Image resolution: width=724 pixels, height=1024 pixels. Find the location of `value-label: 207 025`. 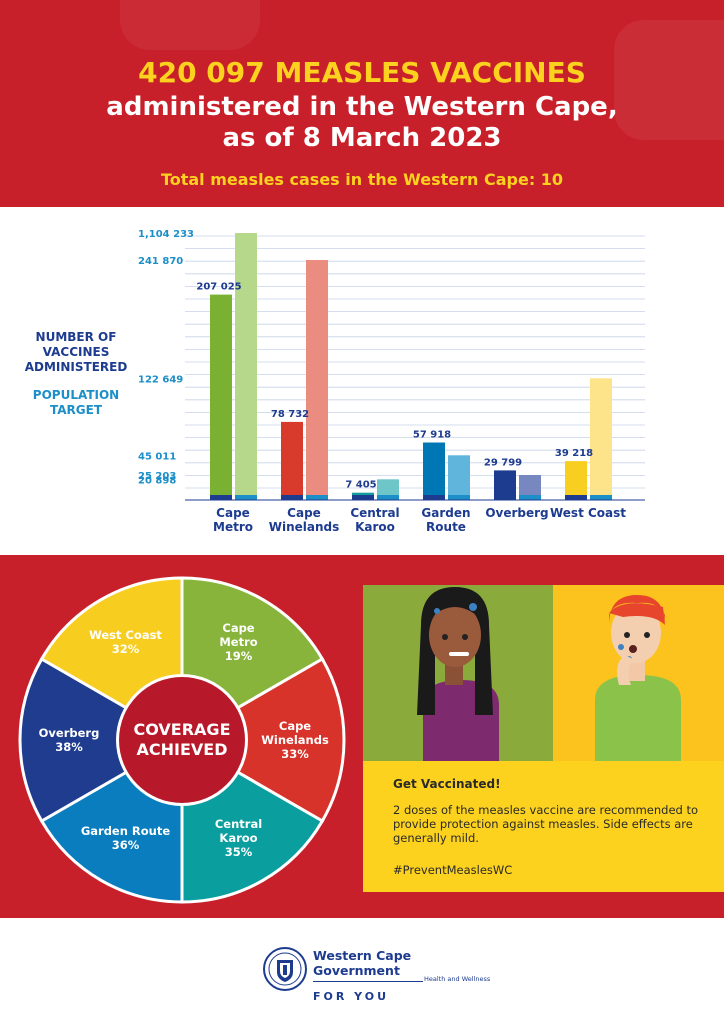

value-label: 207 025 is located at coordinates (218, 287).